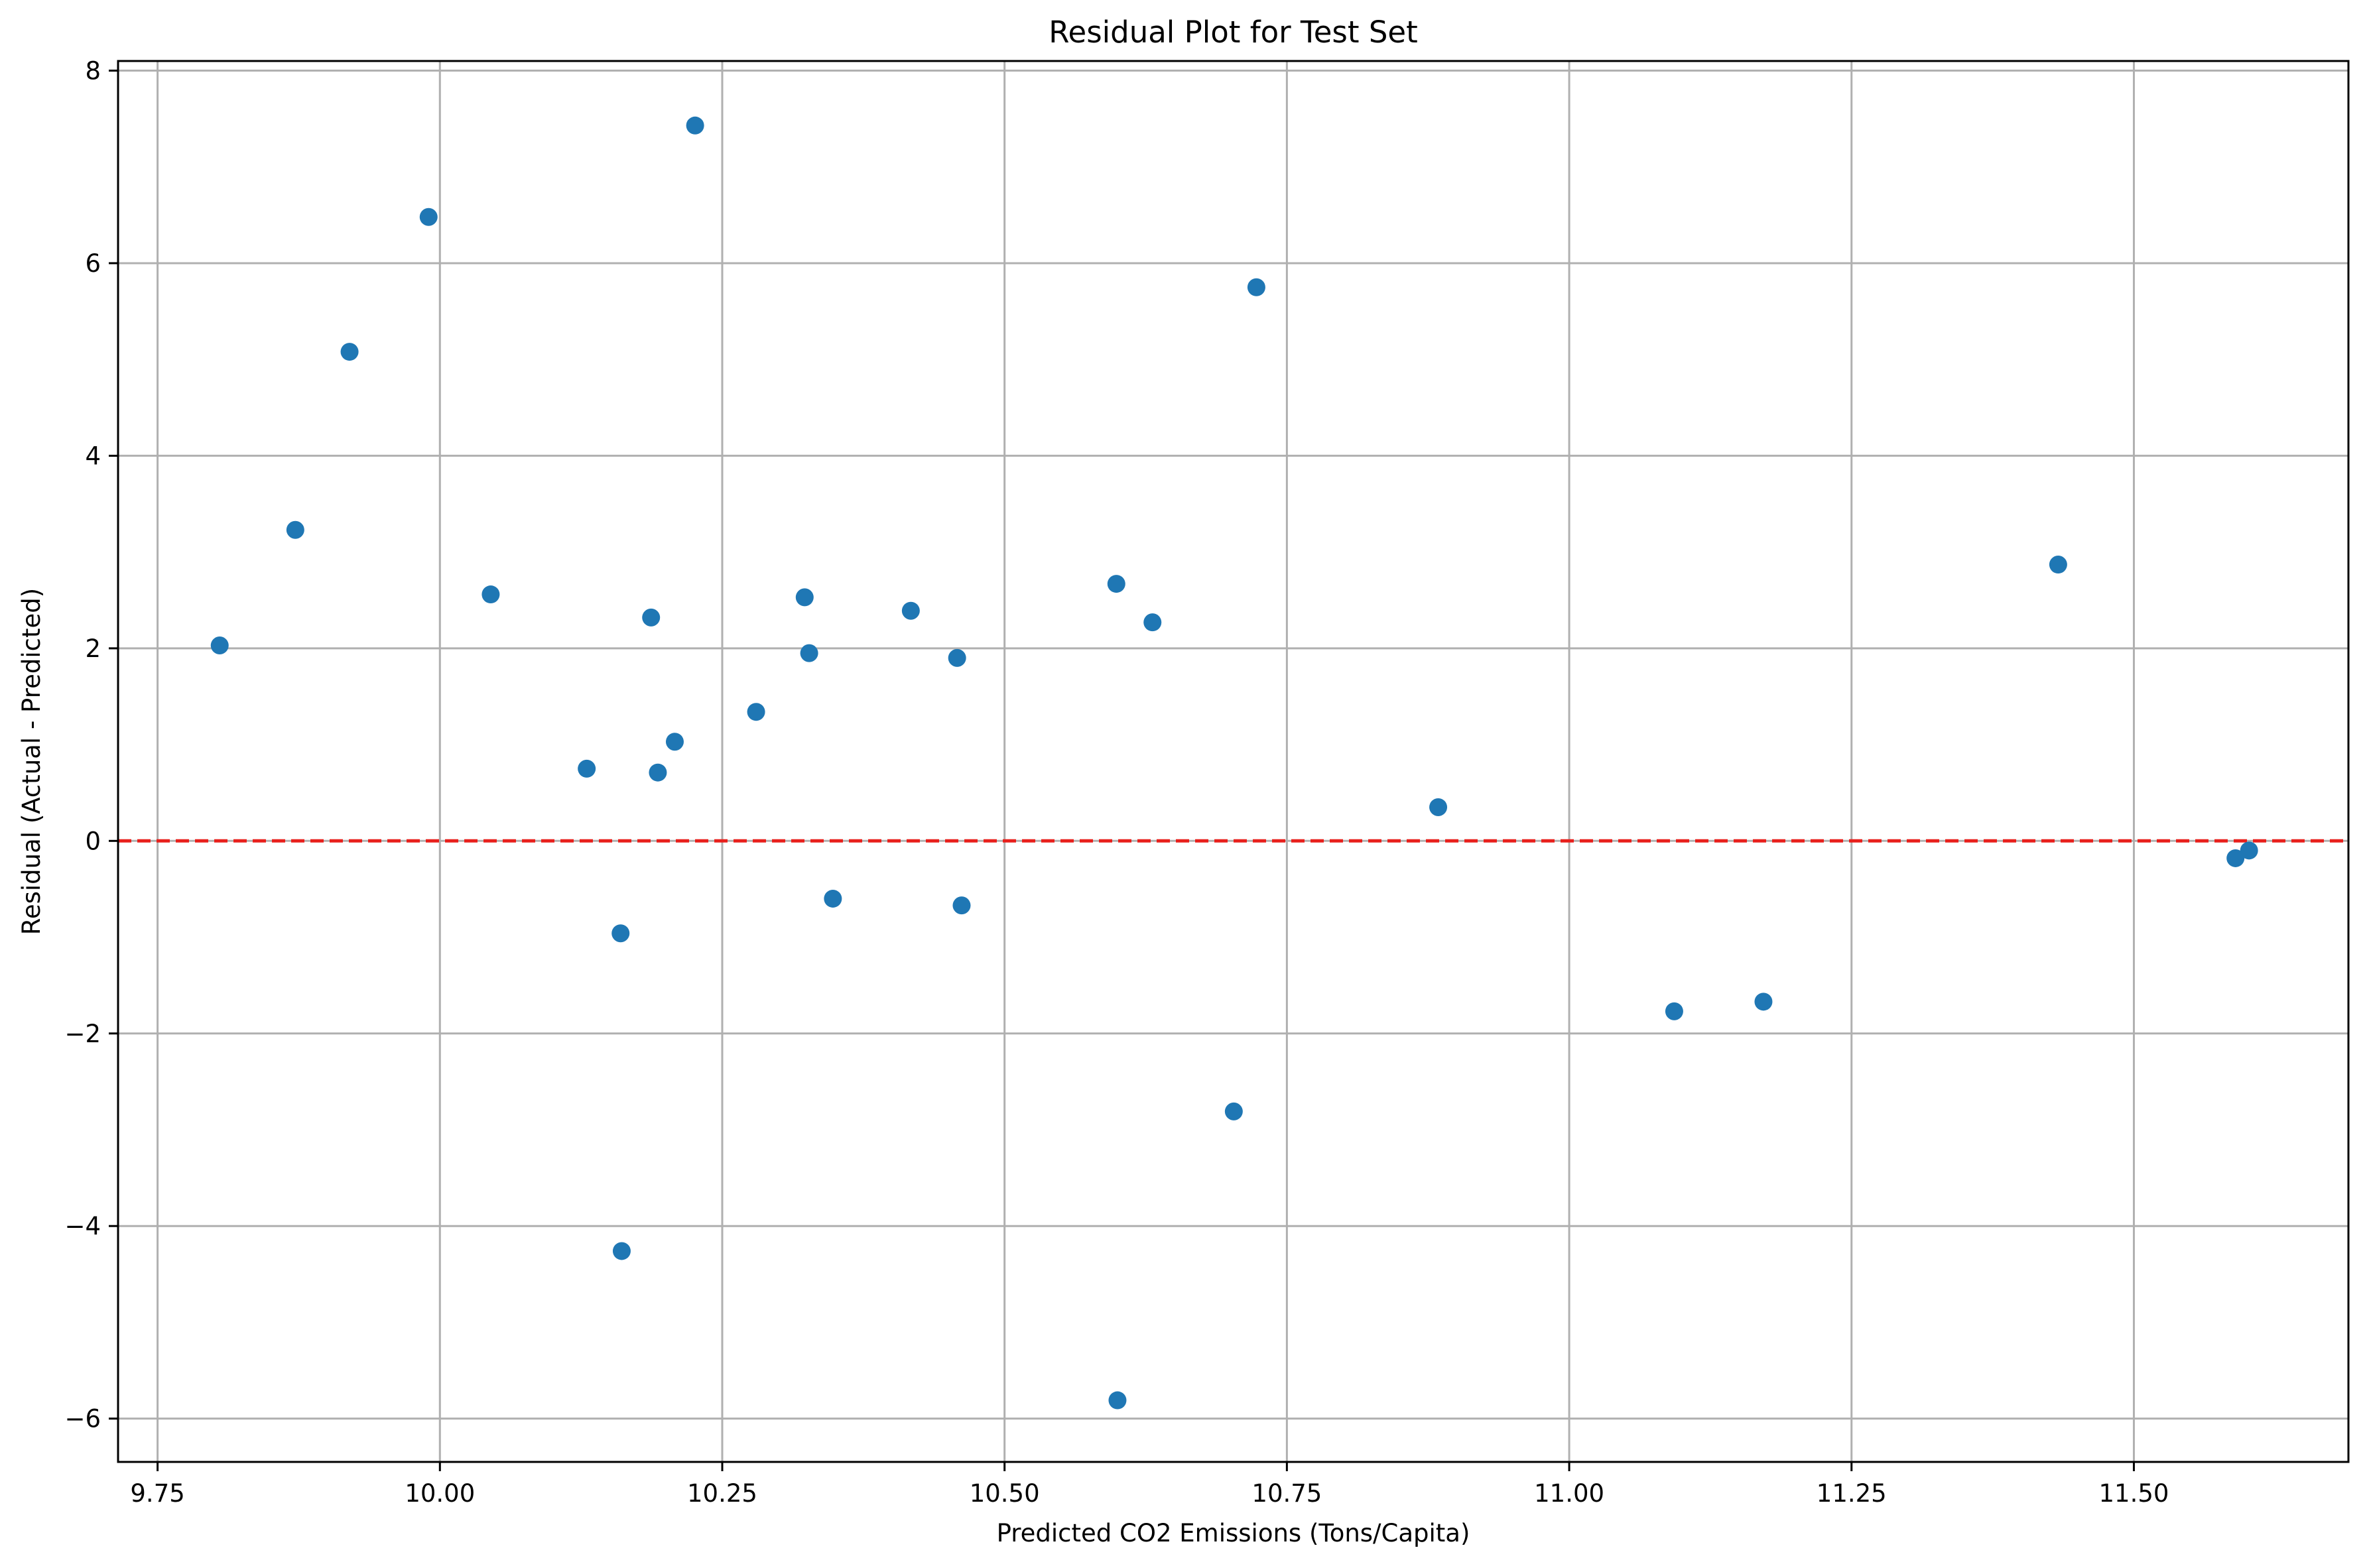  What do you see at coordinates (1005, 1493) in the screenshot?
I see `x-tick-label: 10.50` at bounding box center [1005, 1493].